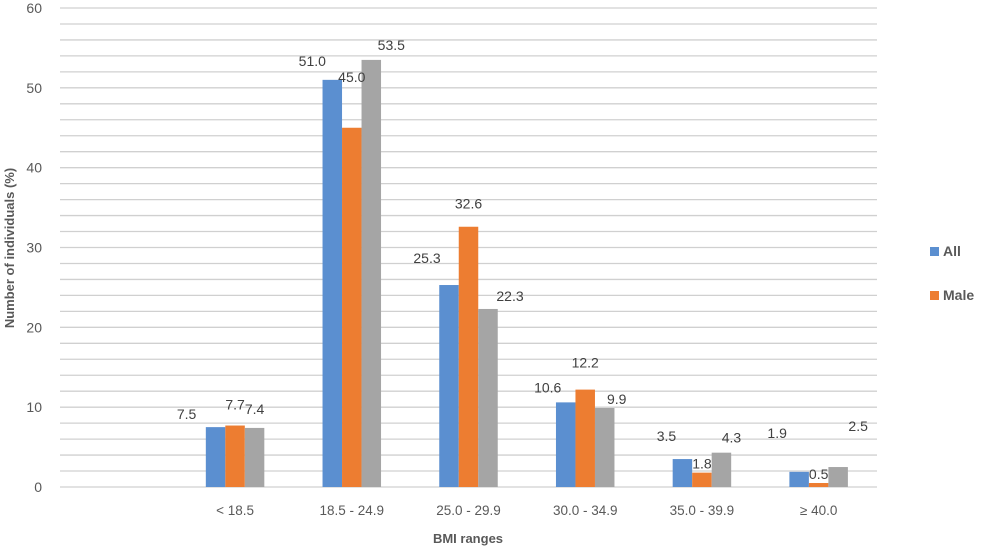 This screenshot has height=549, width=988. Describe the element at coordinates (617, 399) in the screenshot. I see `data-label: 9.9` at that location.